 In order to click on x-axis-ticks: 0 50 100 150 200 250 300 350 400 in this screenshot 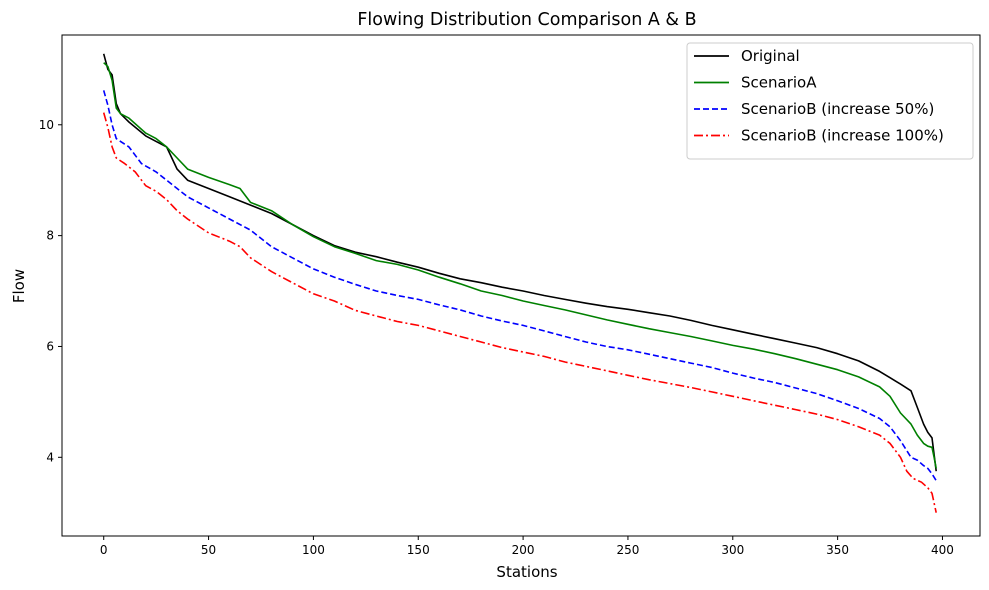, I will do `click(527, 546)`.